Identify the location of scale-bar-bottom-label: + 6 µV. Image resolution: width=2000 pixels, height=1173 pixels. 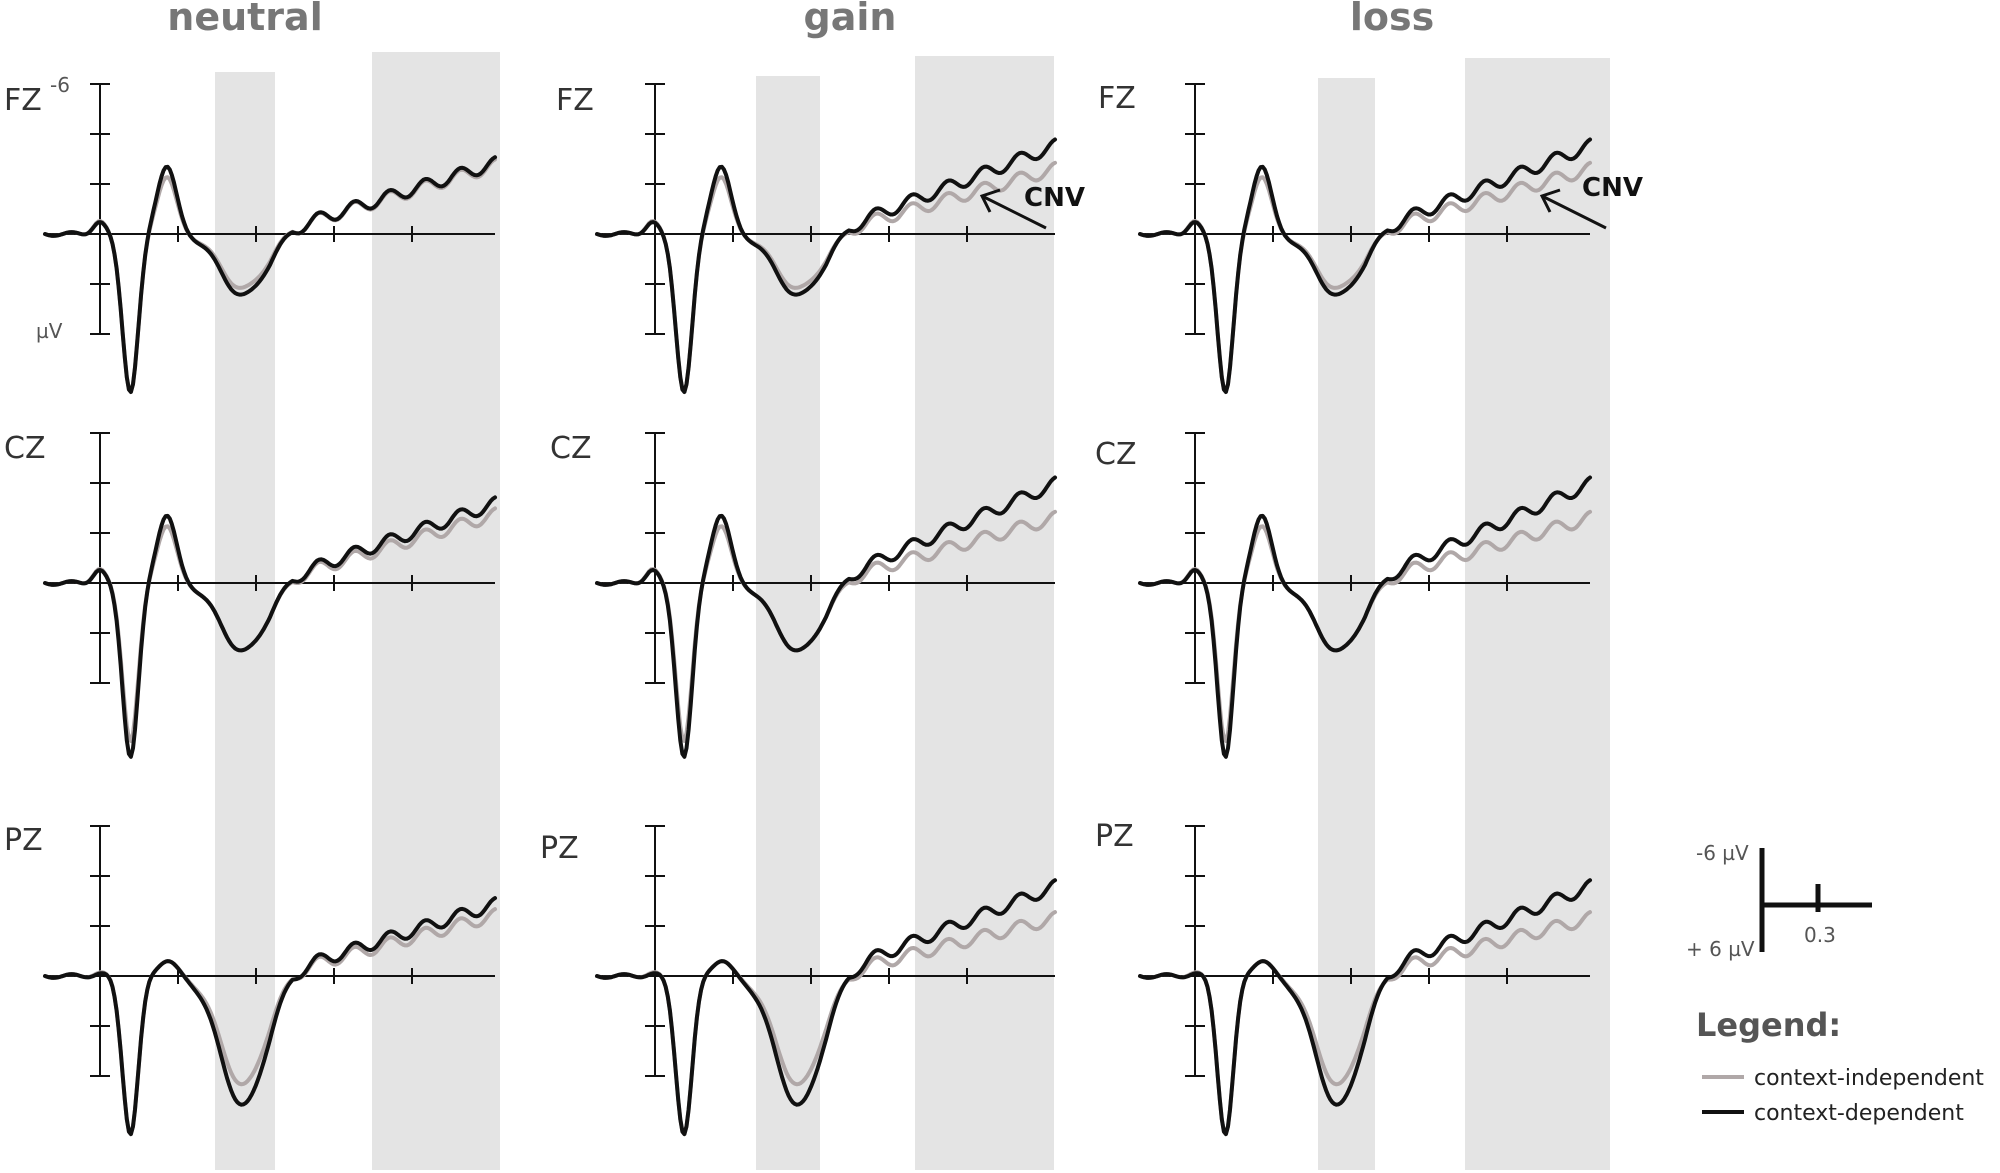
(1720, 949).